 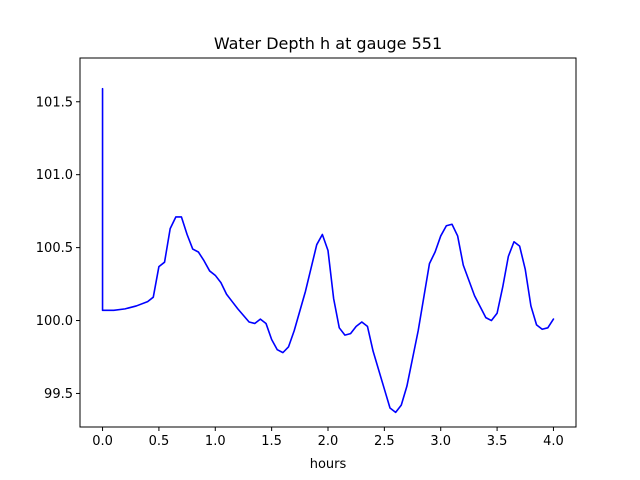 I want to click on y-tick-label: 99.5, so click(x=58, y=394).